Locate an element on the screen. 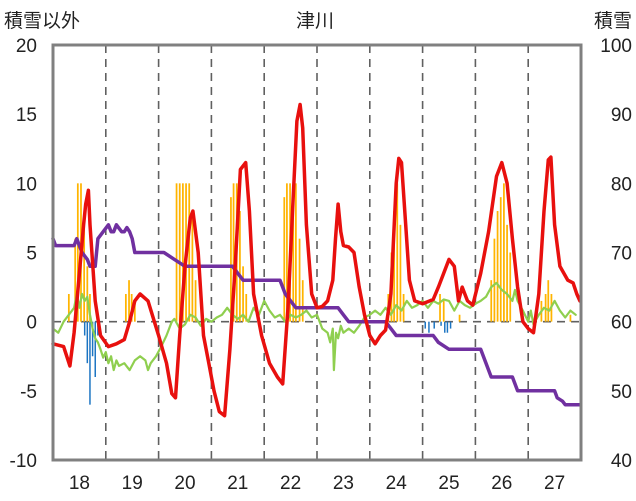 The width and height of the screenshot is (636, 501). left-tick-label: 15 is located at coordinates (26, 115).